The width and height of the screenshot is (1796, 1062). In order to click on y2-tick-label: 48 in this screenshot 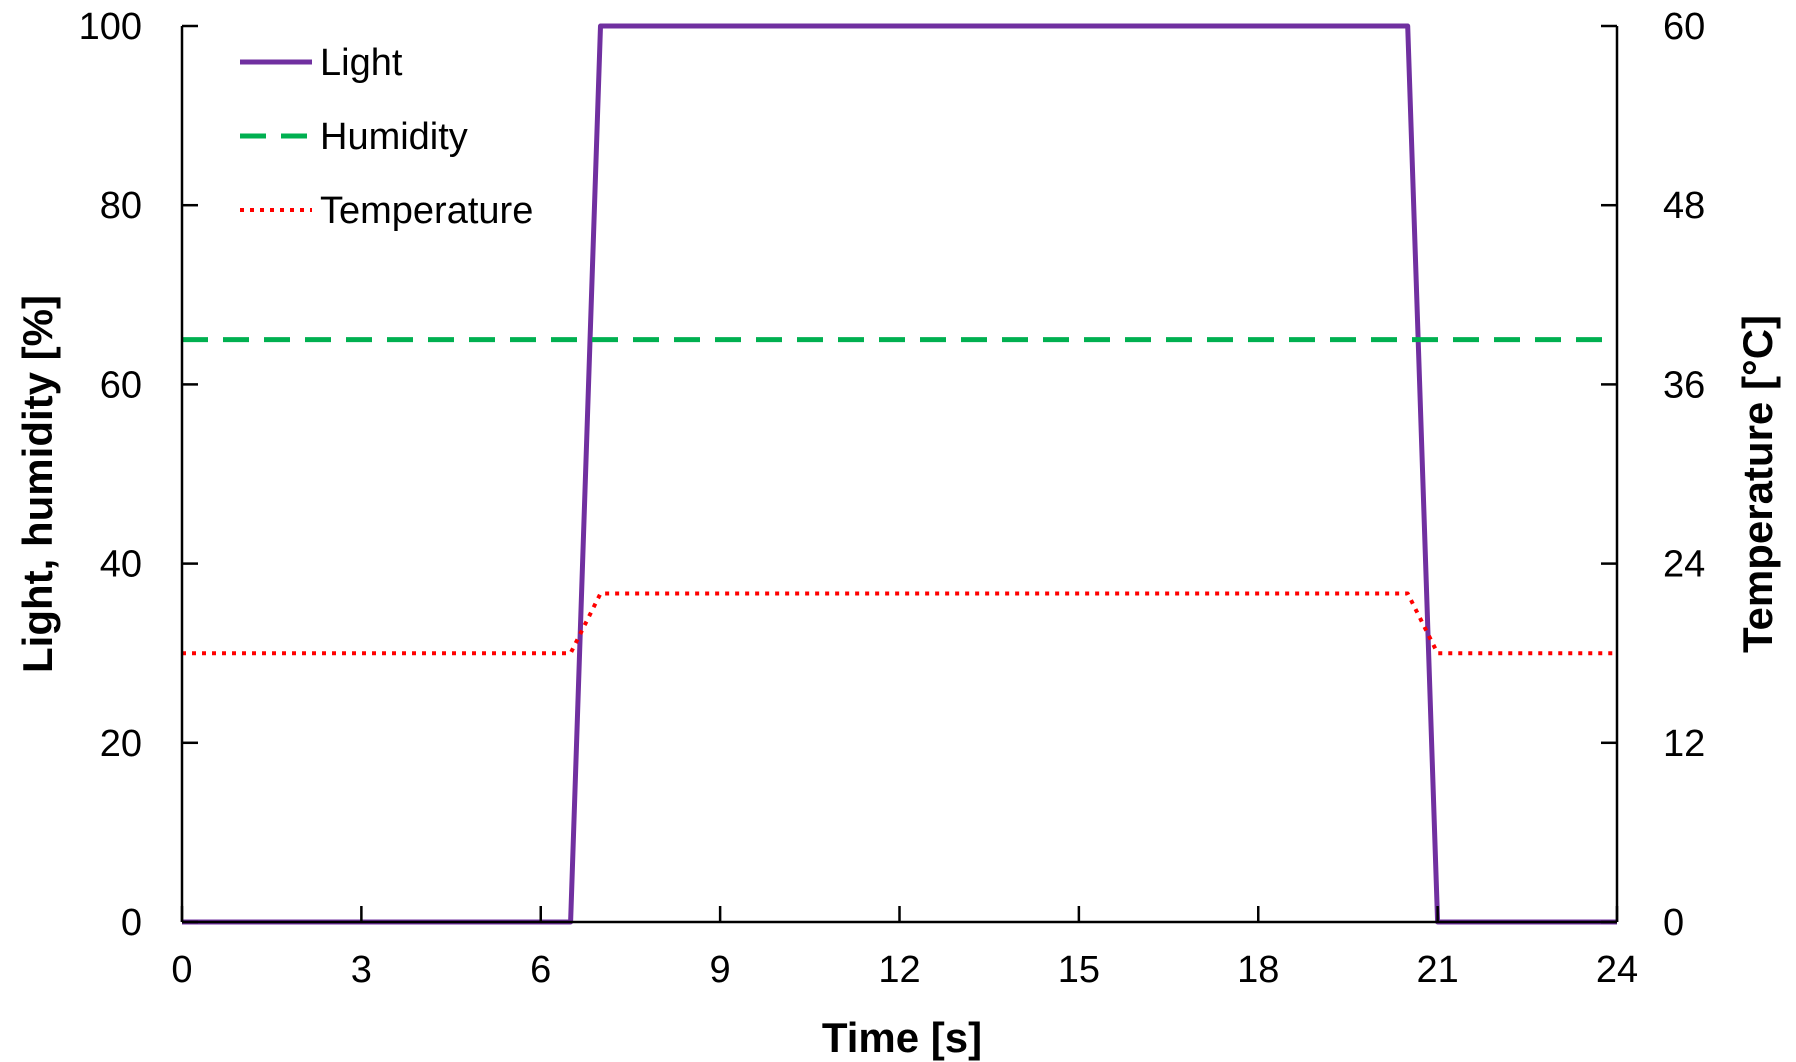, I will do `click(1684, 206)`.